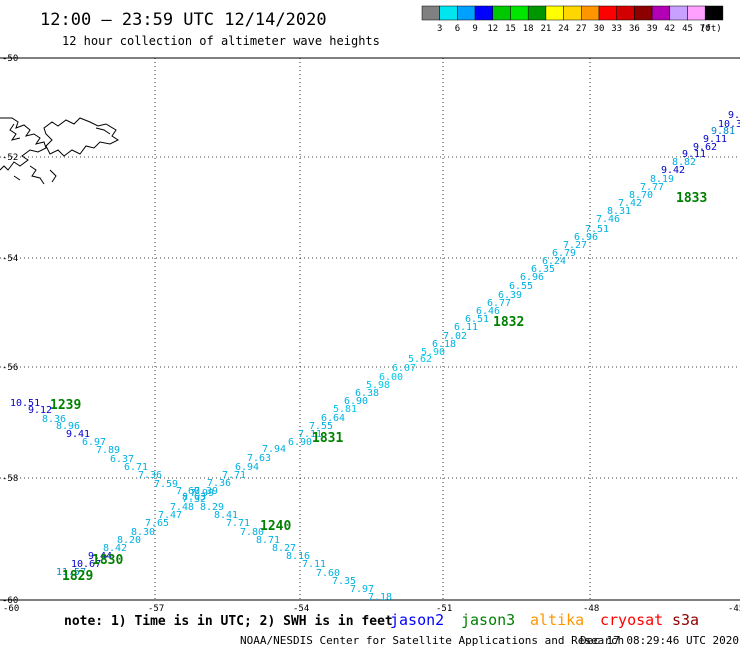 The height and width of the screenshot is (650, 740). I want to click on lon-tick-label: -57, so click(156, 609).